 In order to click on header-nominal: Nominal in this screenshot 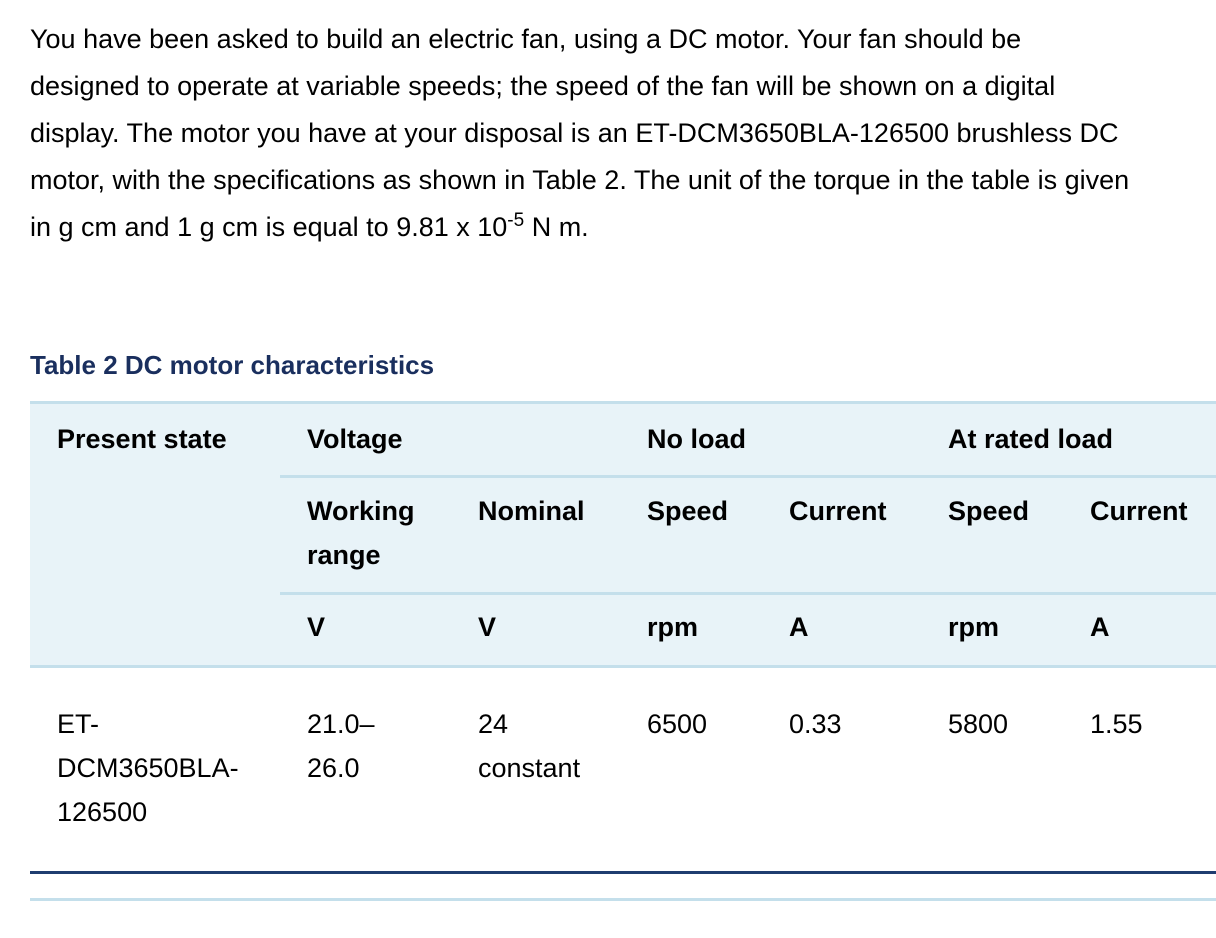, I will do `click(531, 511)`.